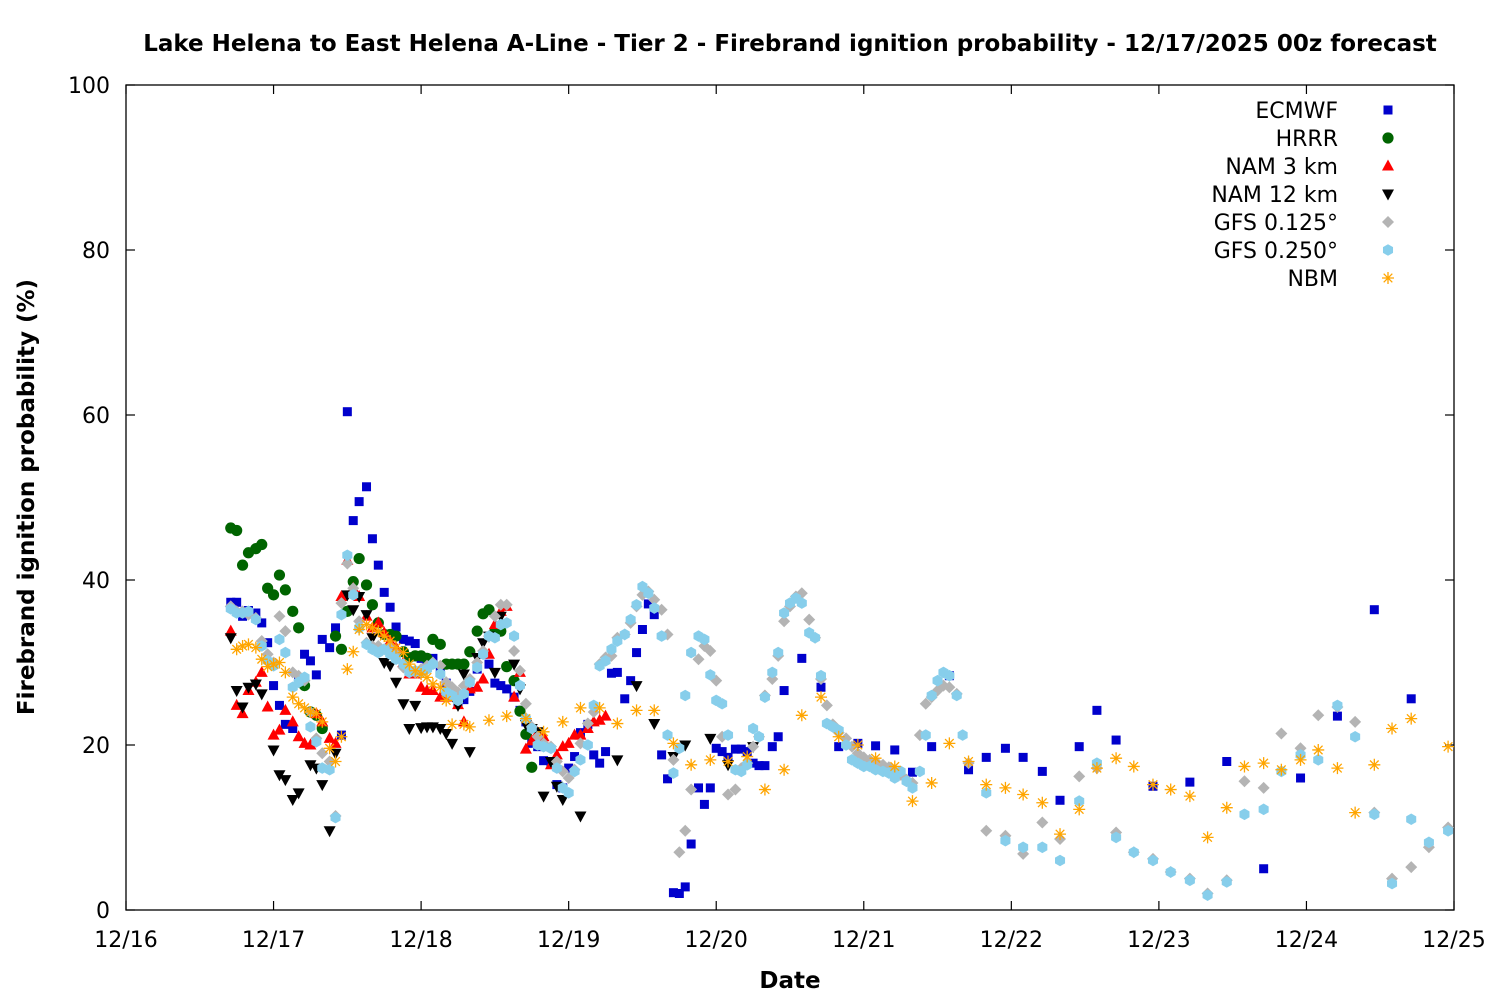  Describe the element at coordinates (1312, 279) in the screenshot. I see `legend-label: NBM` at that location.